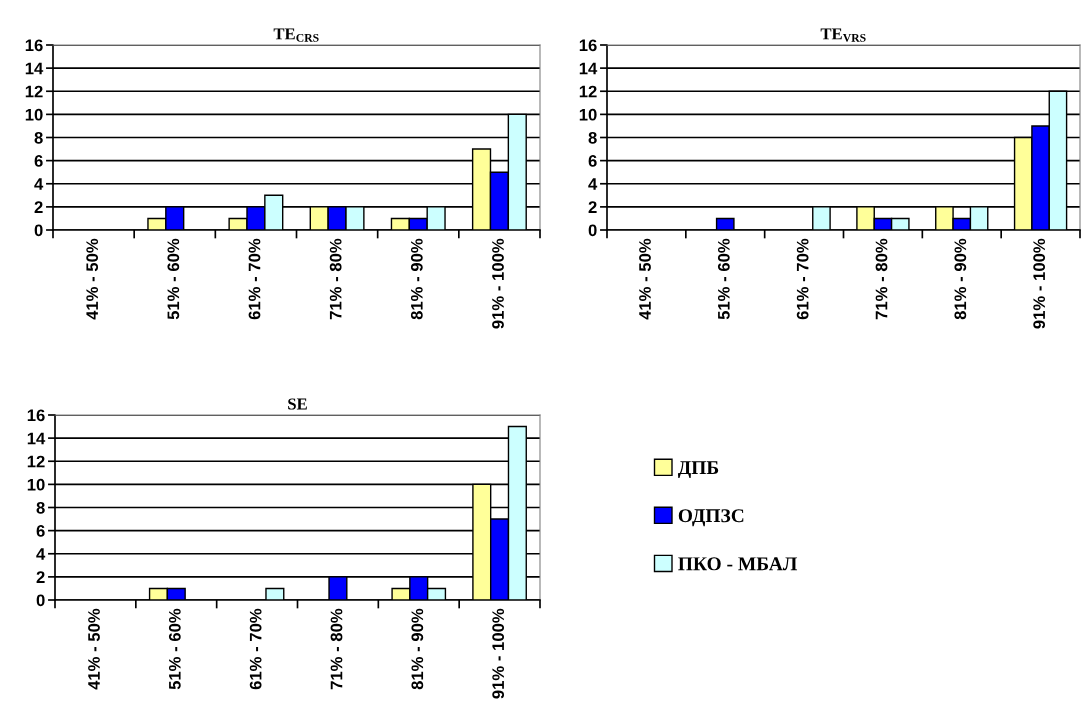  I want to click on legend-label: ДПБ, so click(698, 470).